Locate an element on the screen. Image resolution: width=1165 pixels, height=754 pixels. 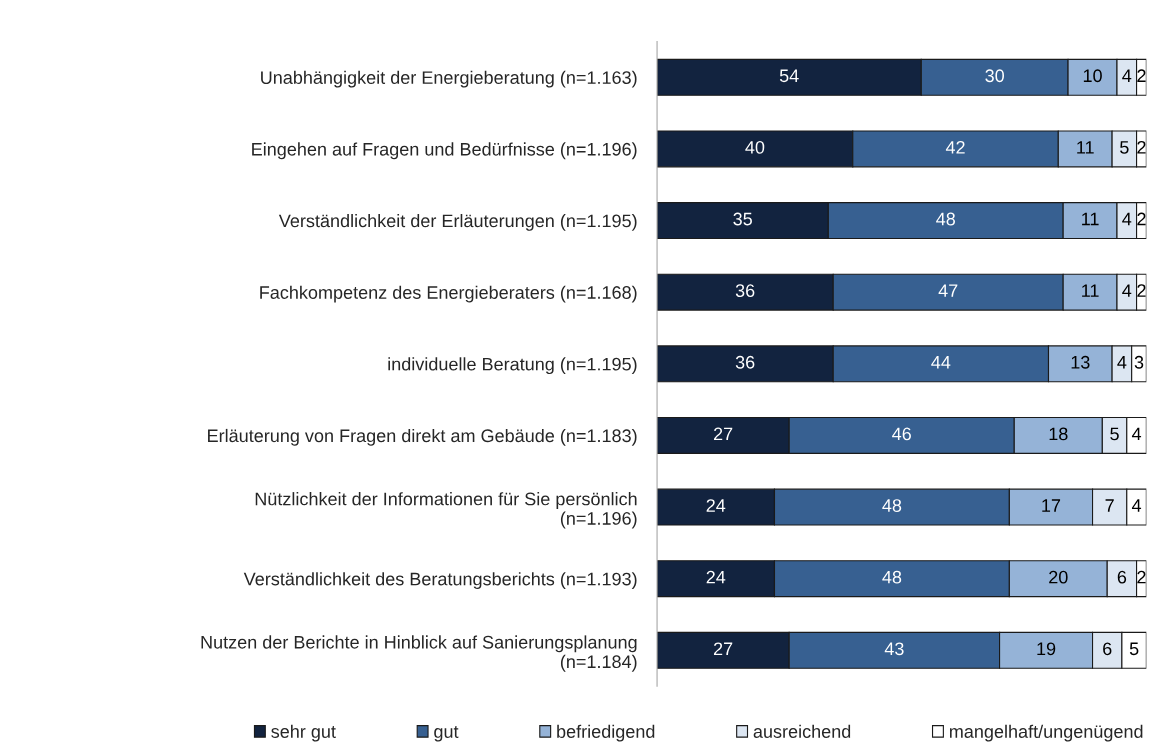
legend-label: mangelhaft/ungenügend is located at coordinates (1046, 733).